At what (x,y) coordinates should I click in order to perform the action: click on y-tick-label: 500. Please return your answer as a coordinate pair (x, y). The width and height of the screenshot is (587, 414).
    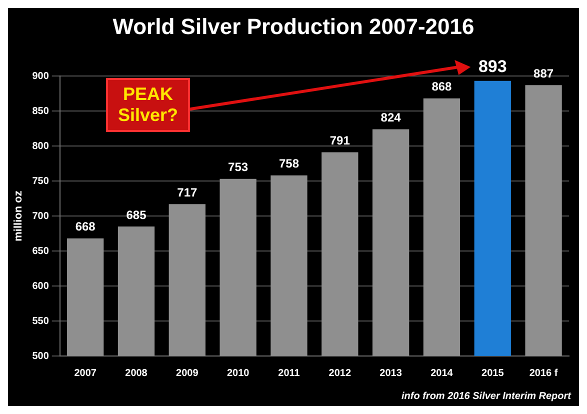
    Looking at the image, I should click on (41, 356).